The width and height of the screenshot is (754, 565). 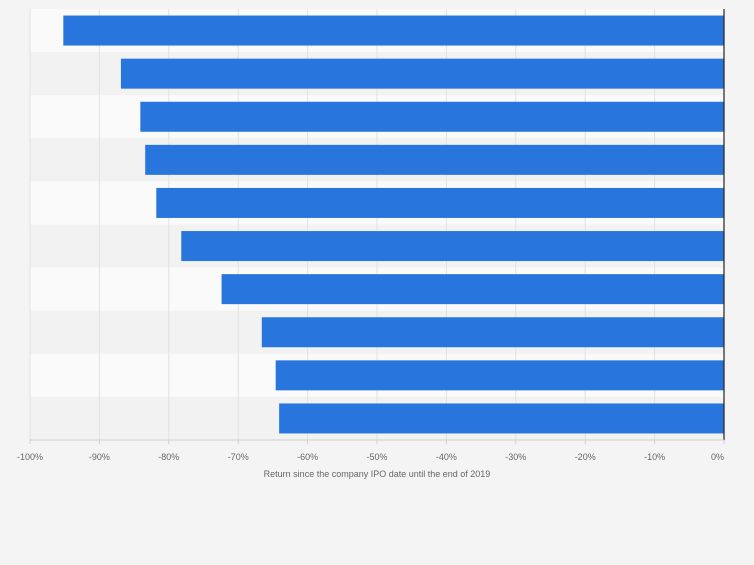 What do you see at coordinates (376, 457) in the screenshot?
I see `x-tick-label: -50%` at bounding box center [376, 457].